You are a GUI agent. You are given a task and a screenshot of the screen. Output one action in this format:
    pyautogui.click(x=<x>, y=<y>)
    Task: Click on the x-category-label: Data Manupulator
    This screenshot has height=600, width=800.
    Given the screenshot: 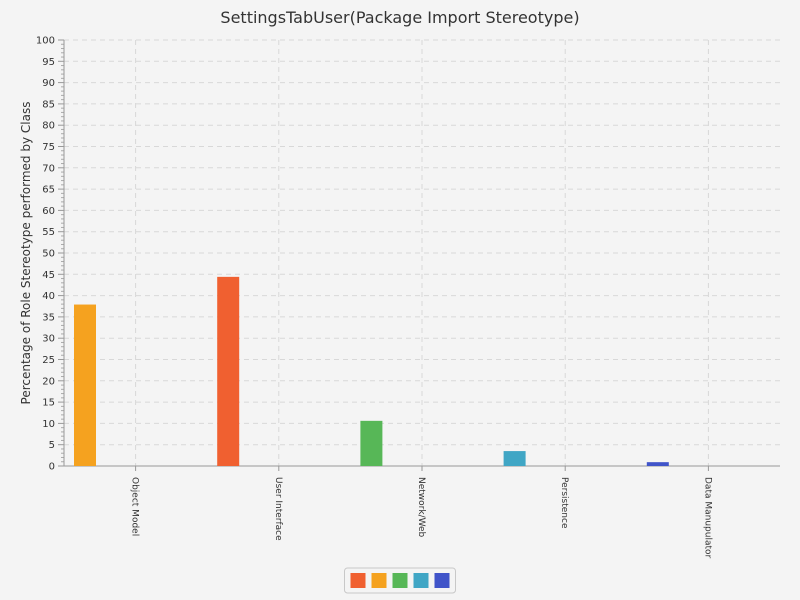 What is the action you would take?
    pyautogui.click(x=707, y=518)
    